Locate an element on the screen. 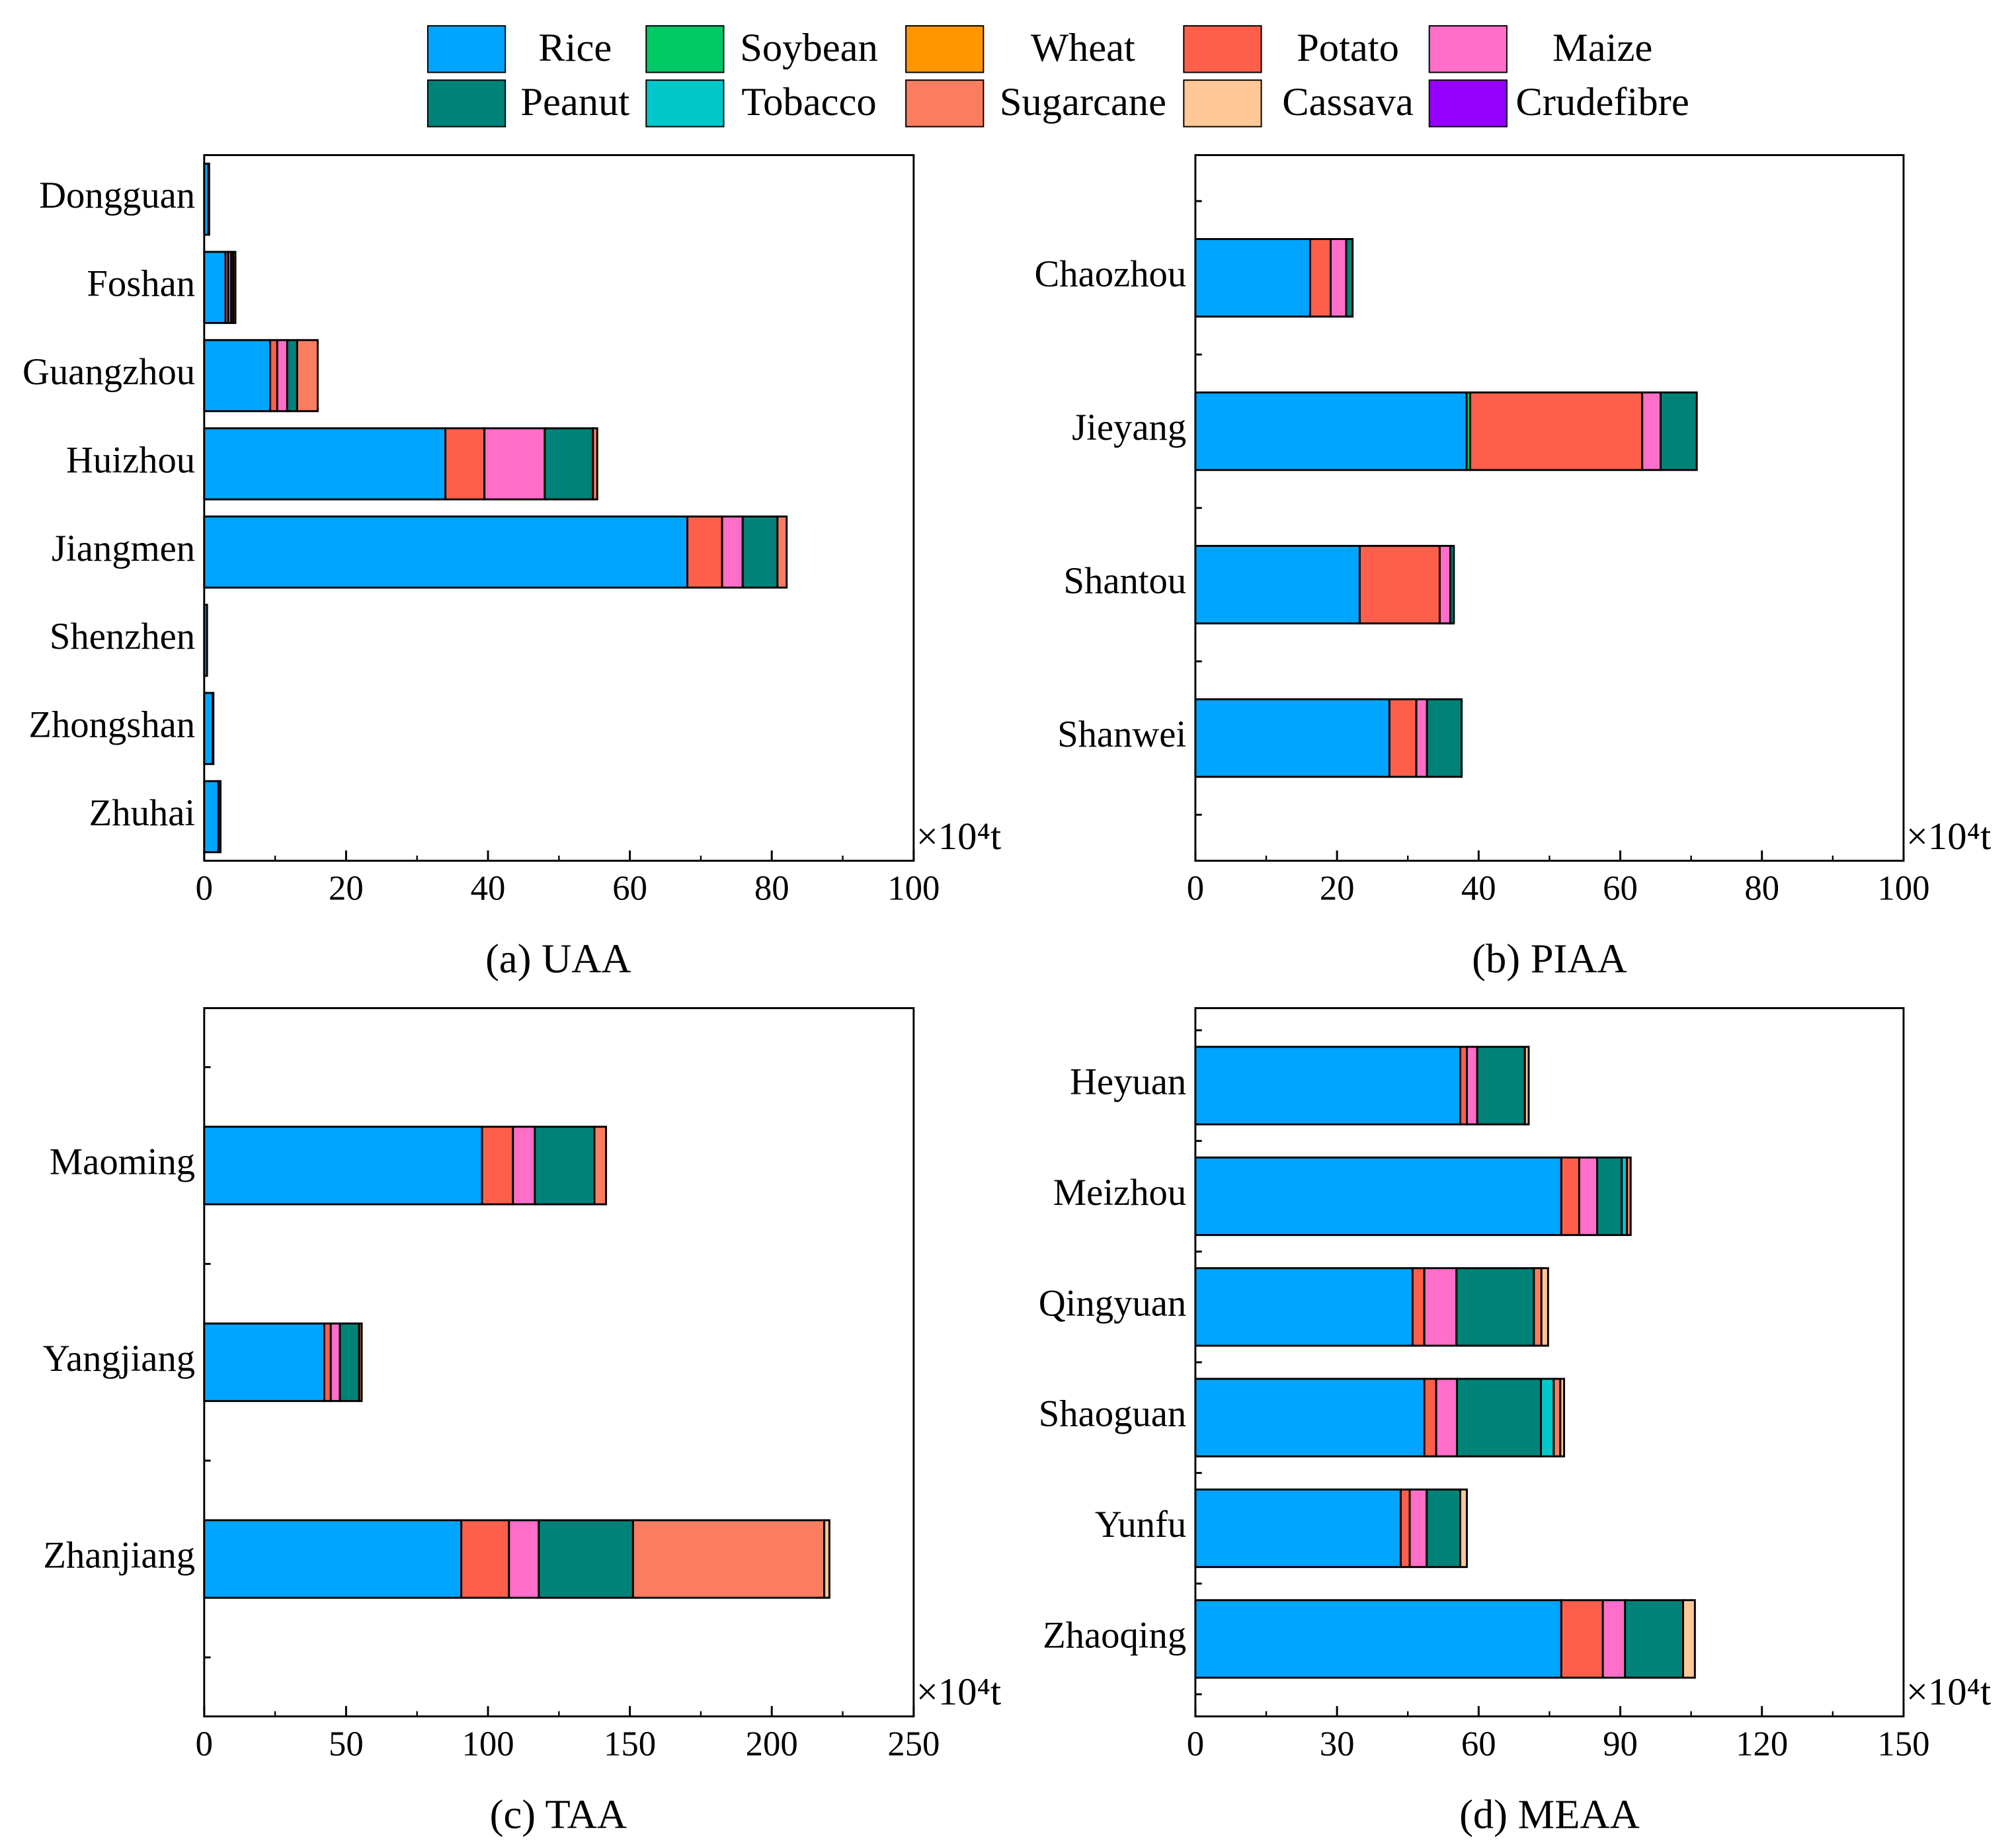  x-tick-label: 200 is located at coordinates (772, 1744).